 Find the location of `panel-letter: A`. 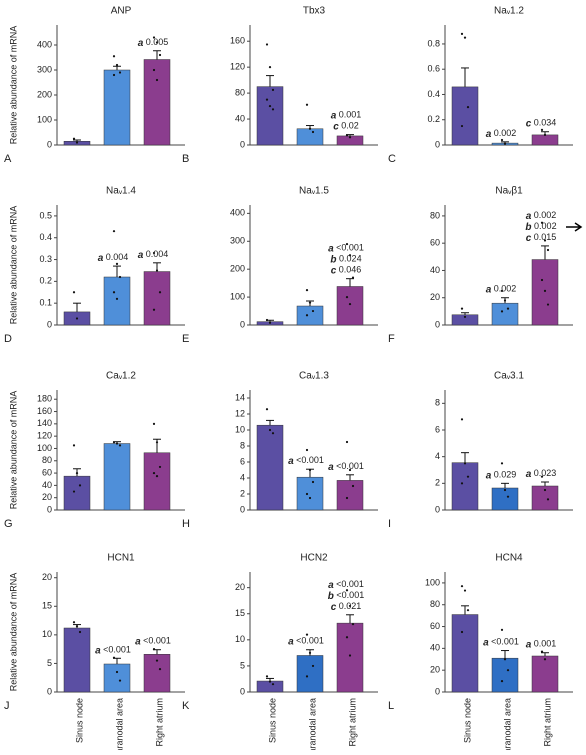

panel-letter: A is located at coordinates (8, 159).